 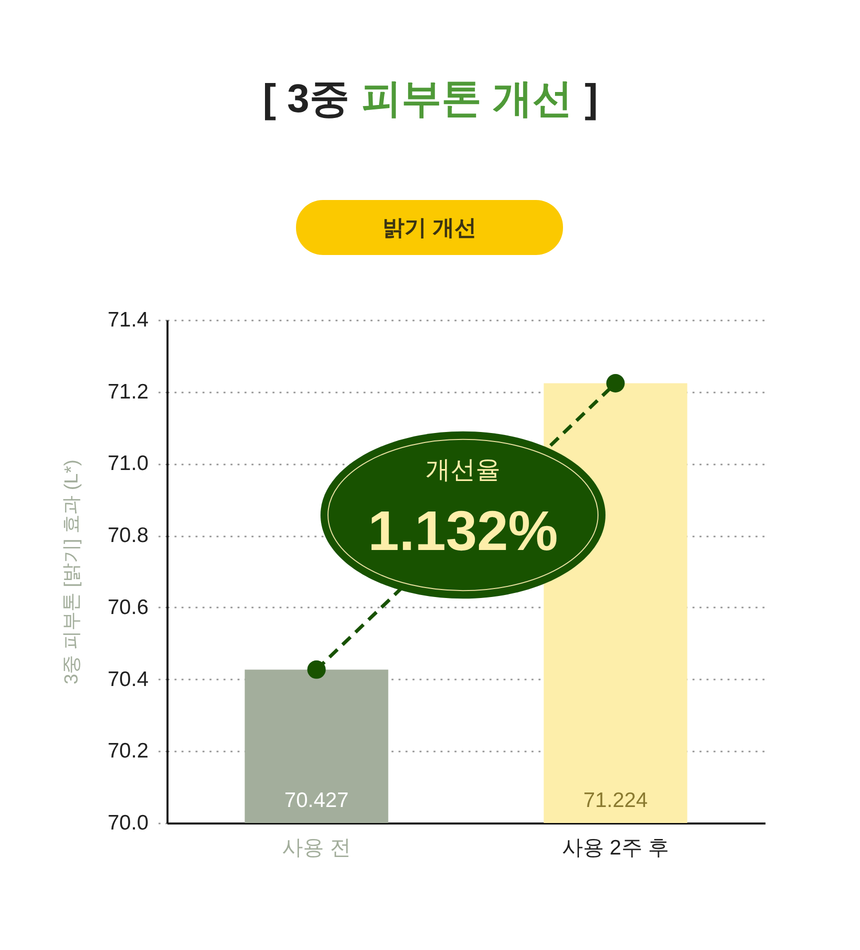 I want to click on annotation: 개선율, so click(x=463, y=470).